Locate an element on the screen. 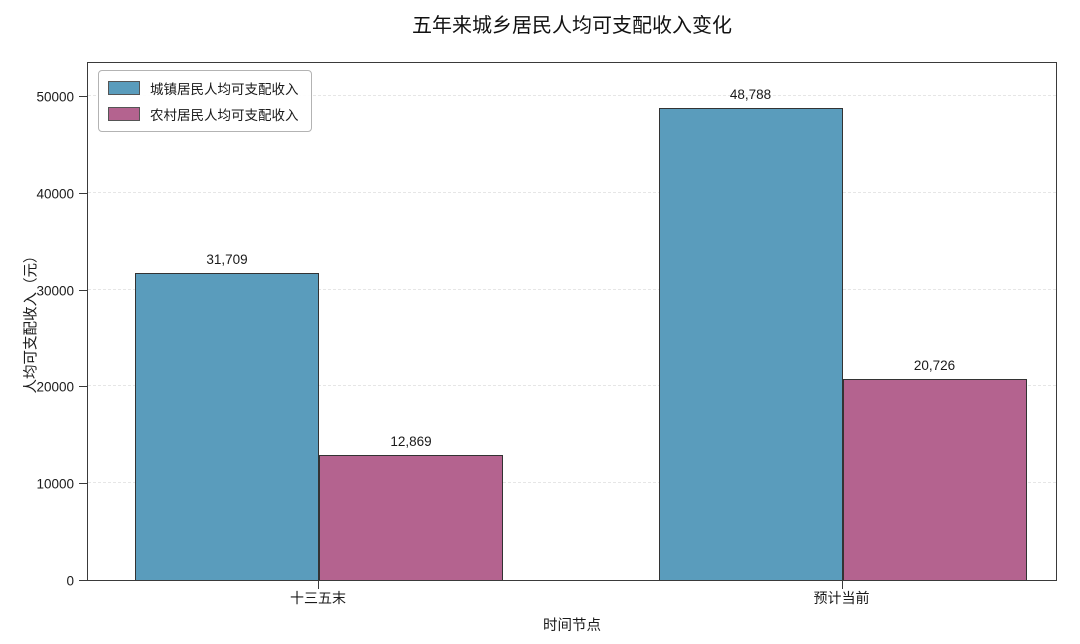  y-axis-title: 人均可支配收入（元） is located at coordinates (31, 321).